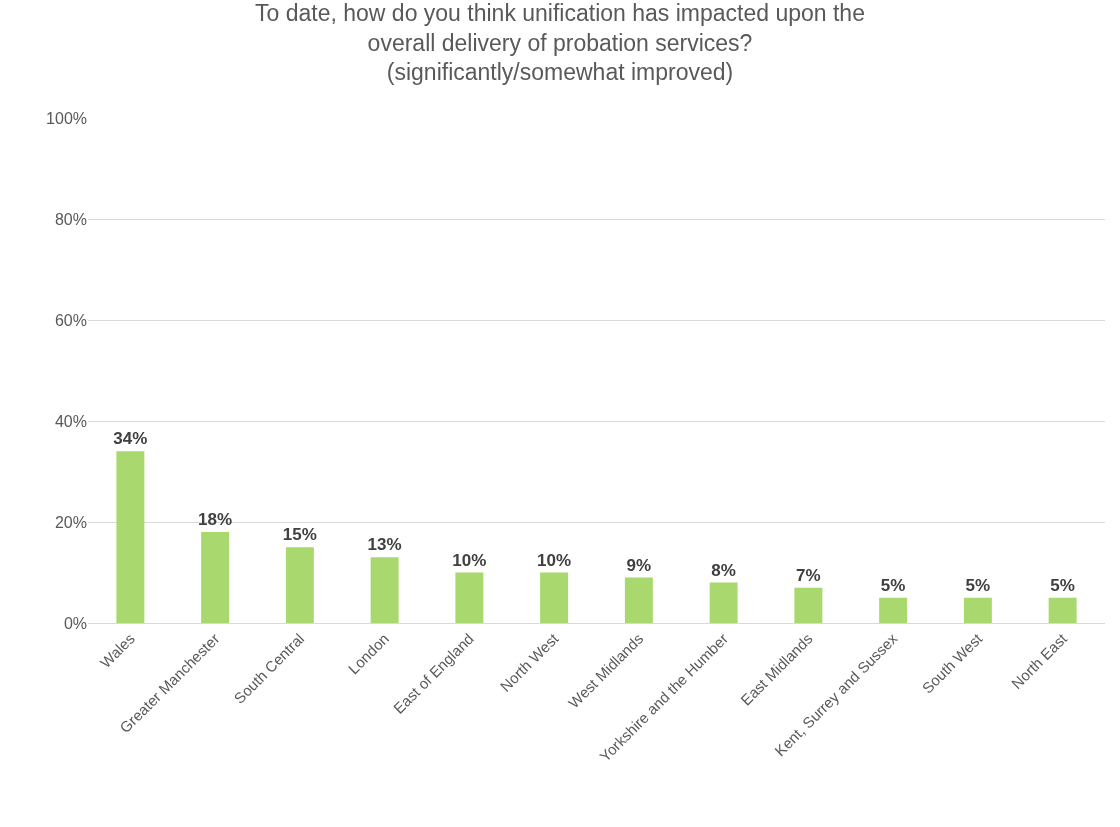 This screenshot has height=827, width=1120. Describe the element at coordinates (70, 320) in the screenshot. I see `y-tick-label: 60%` at that location.